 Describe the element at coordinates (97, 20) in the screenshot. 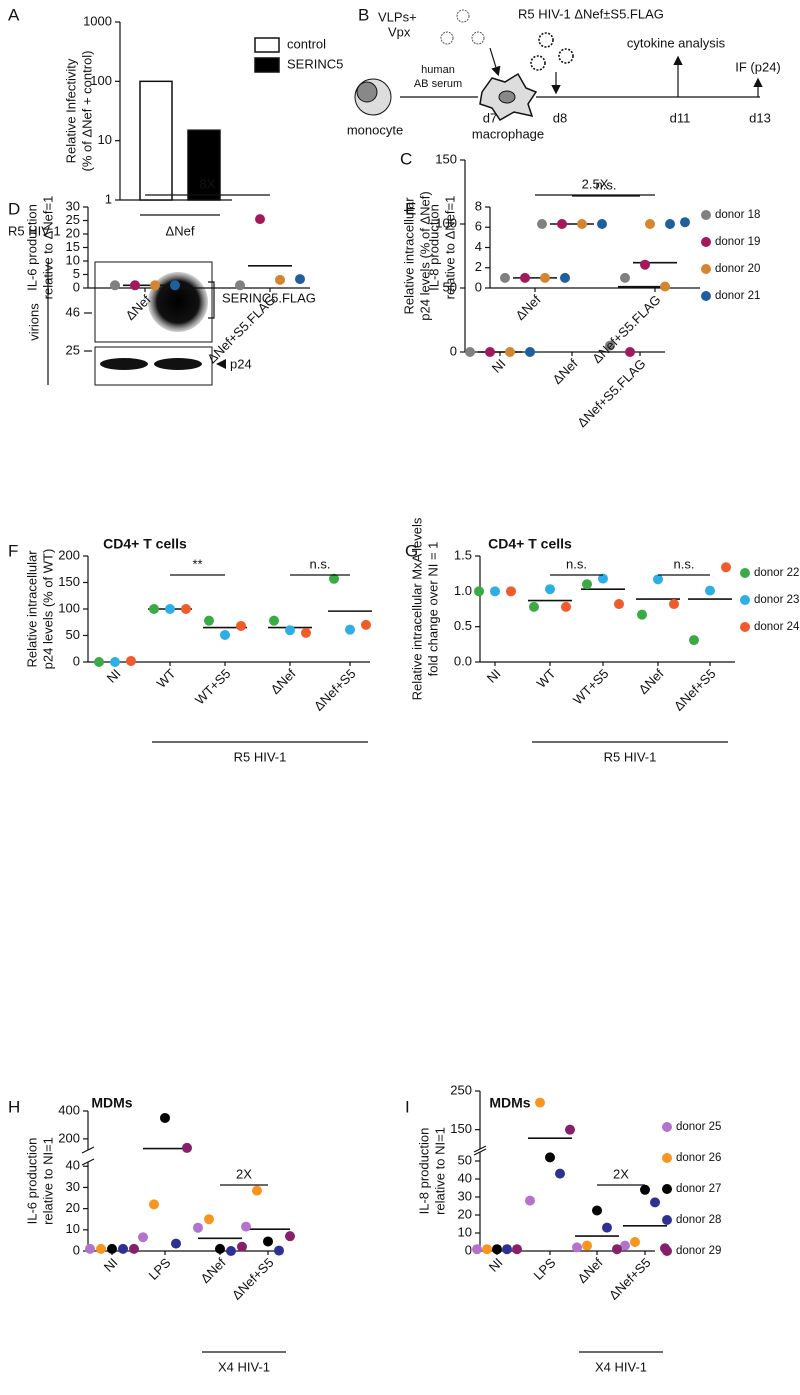

I see `y-tick-label: 1000` at that location.